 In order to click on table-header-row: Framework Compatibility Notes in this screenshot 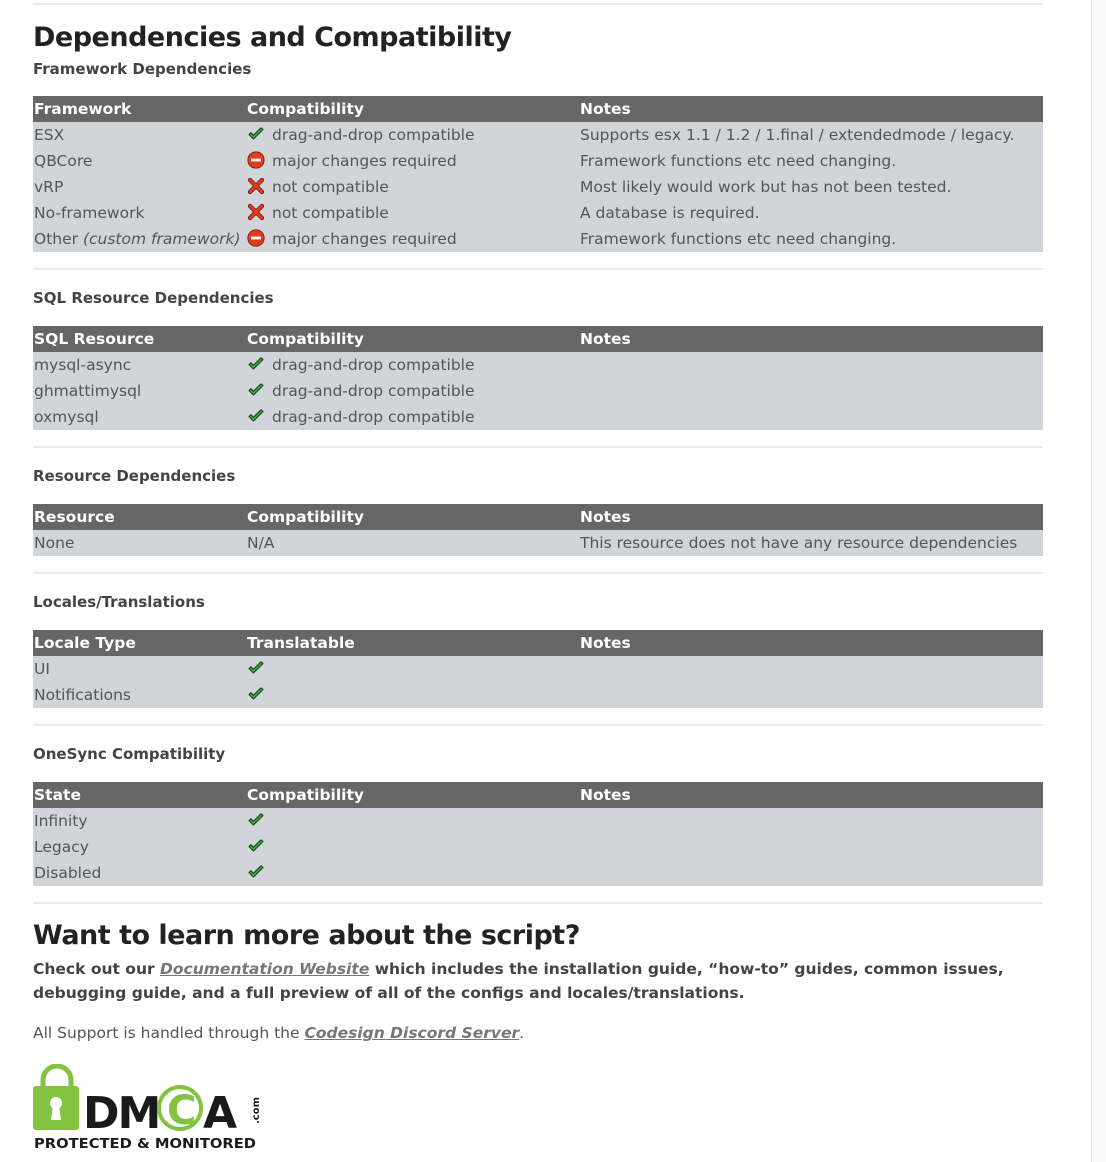, I will do `click(538, 109)`.